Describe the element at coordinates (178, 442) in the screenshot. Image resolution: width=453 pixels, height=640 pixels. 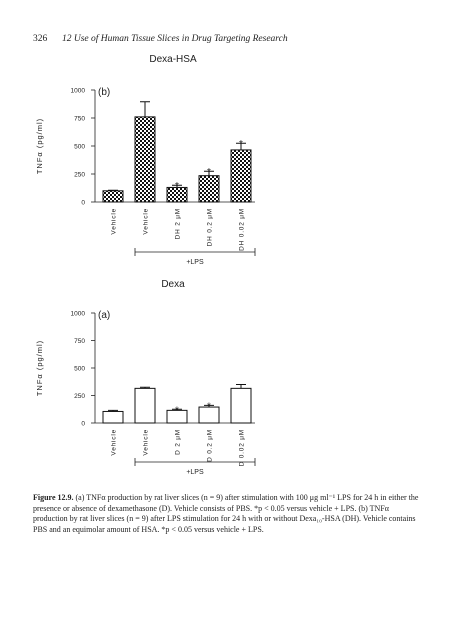
I see `x-tick-label: D 2 μM` at that location.